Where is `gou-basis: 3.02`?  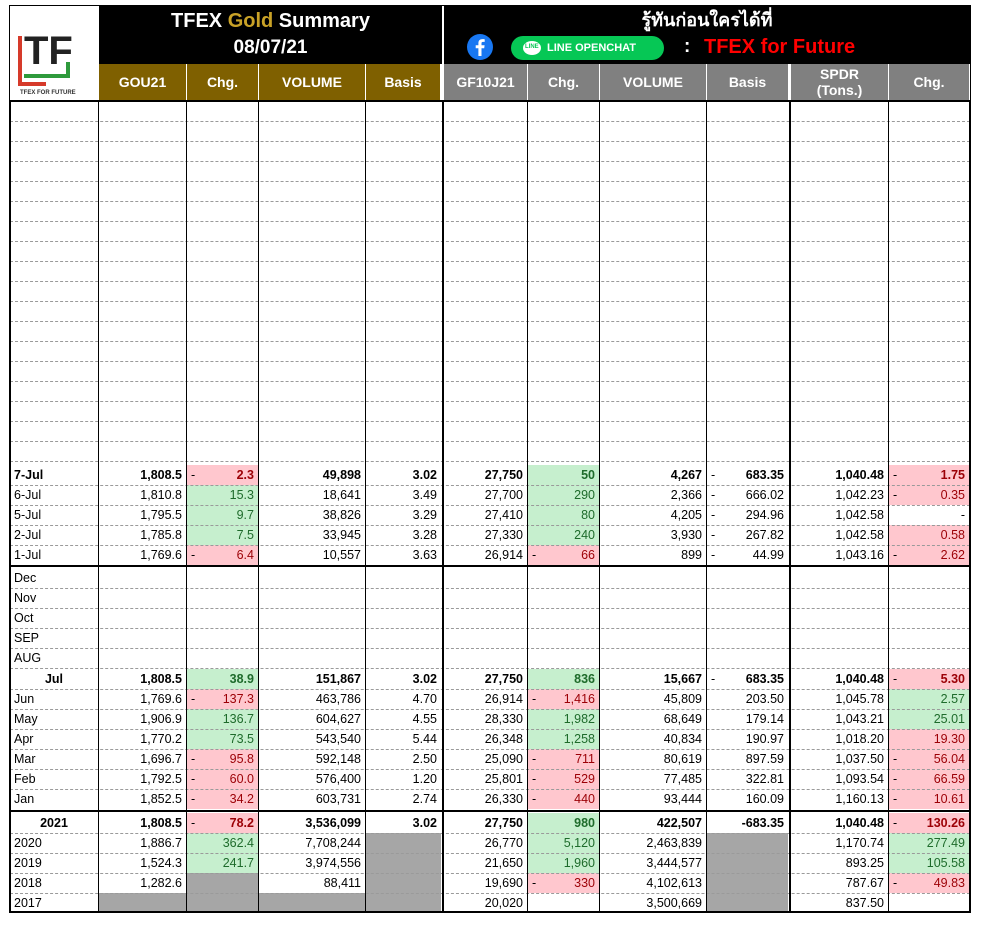 gou-basis: 3.02 is located at coordinates (424, 679).